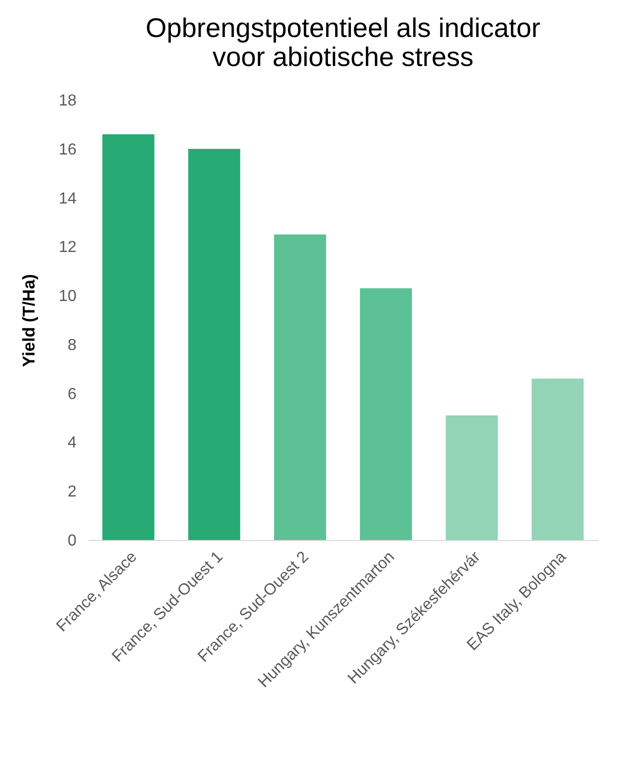 The width and height of the screenshot is (634, 778). Describe the element at coordinates (72, 541) in the screenshot. I see `y-tick-label: 0` at that location.